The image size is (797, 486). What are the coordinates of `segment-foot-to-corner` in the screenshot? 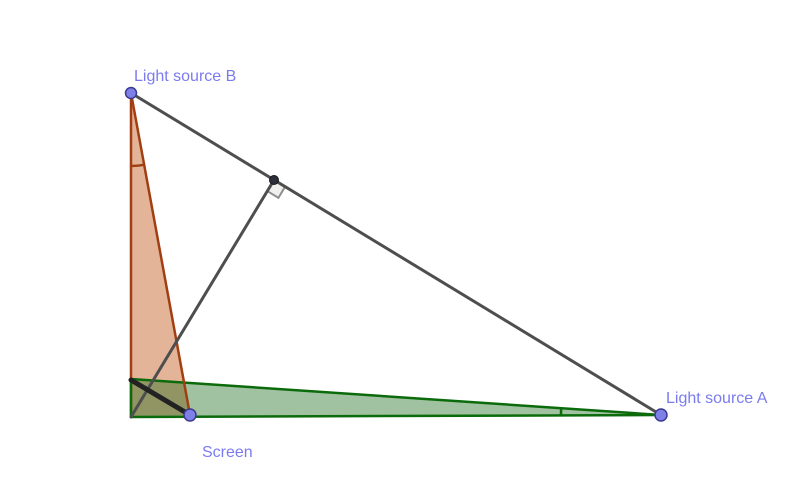 It's located at (202, 298).